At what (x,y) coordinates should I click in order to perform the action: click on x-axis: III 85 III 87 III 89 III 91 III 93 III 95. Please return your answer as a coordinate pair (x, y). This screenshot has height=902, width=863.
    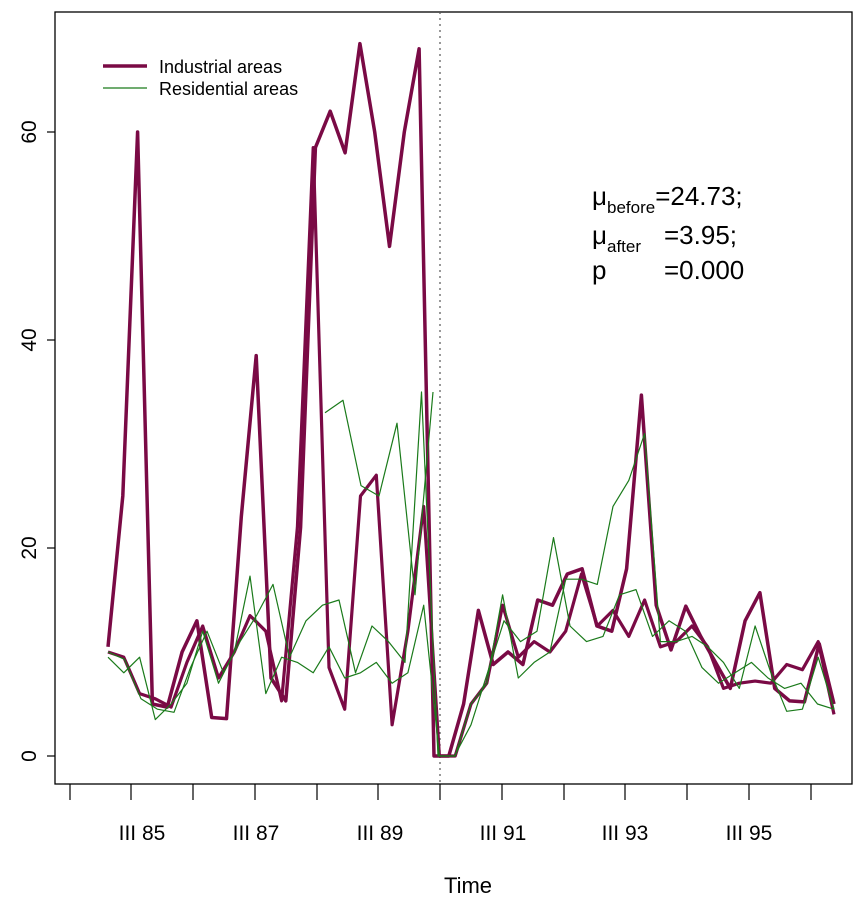
    Looking at the image, I should click on (440, 814).